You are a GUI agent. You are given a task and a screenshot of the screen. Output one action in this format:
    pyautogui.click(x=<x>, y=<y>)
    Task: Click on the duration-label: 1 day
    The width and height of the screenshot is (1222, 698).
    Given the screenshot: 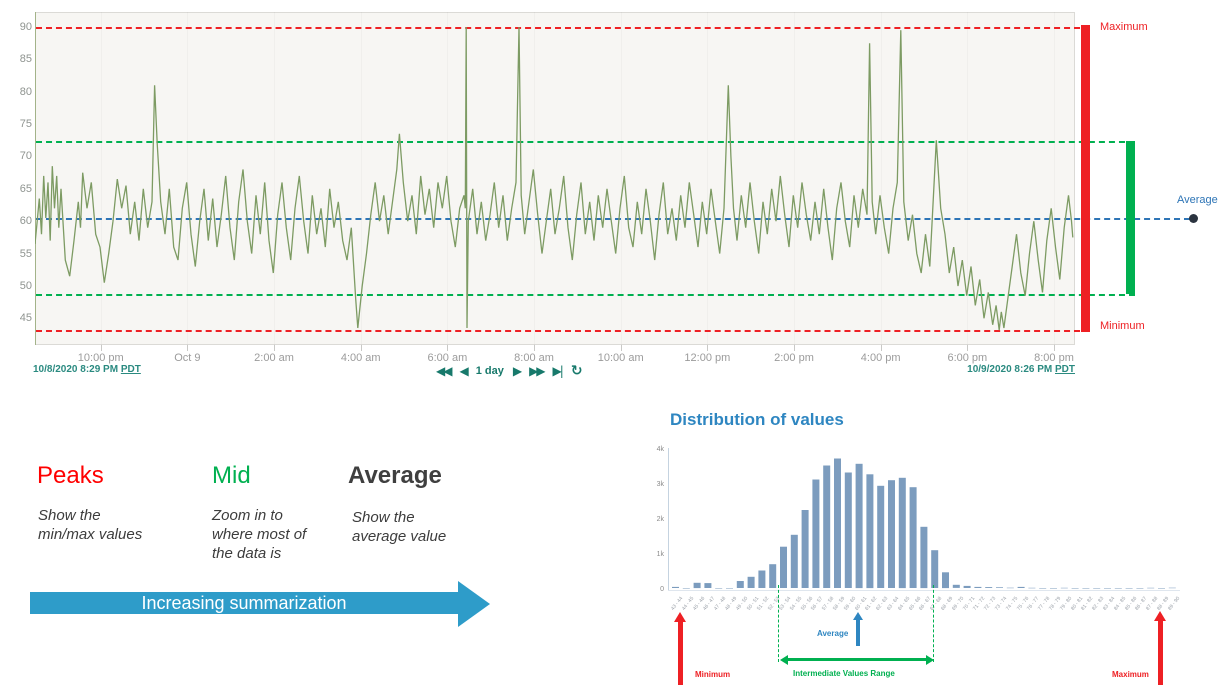 What is the action you would take?
    pyautogui.click(x=490, y=371)
    